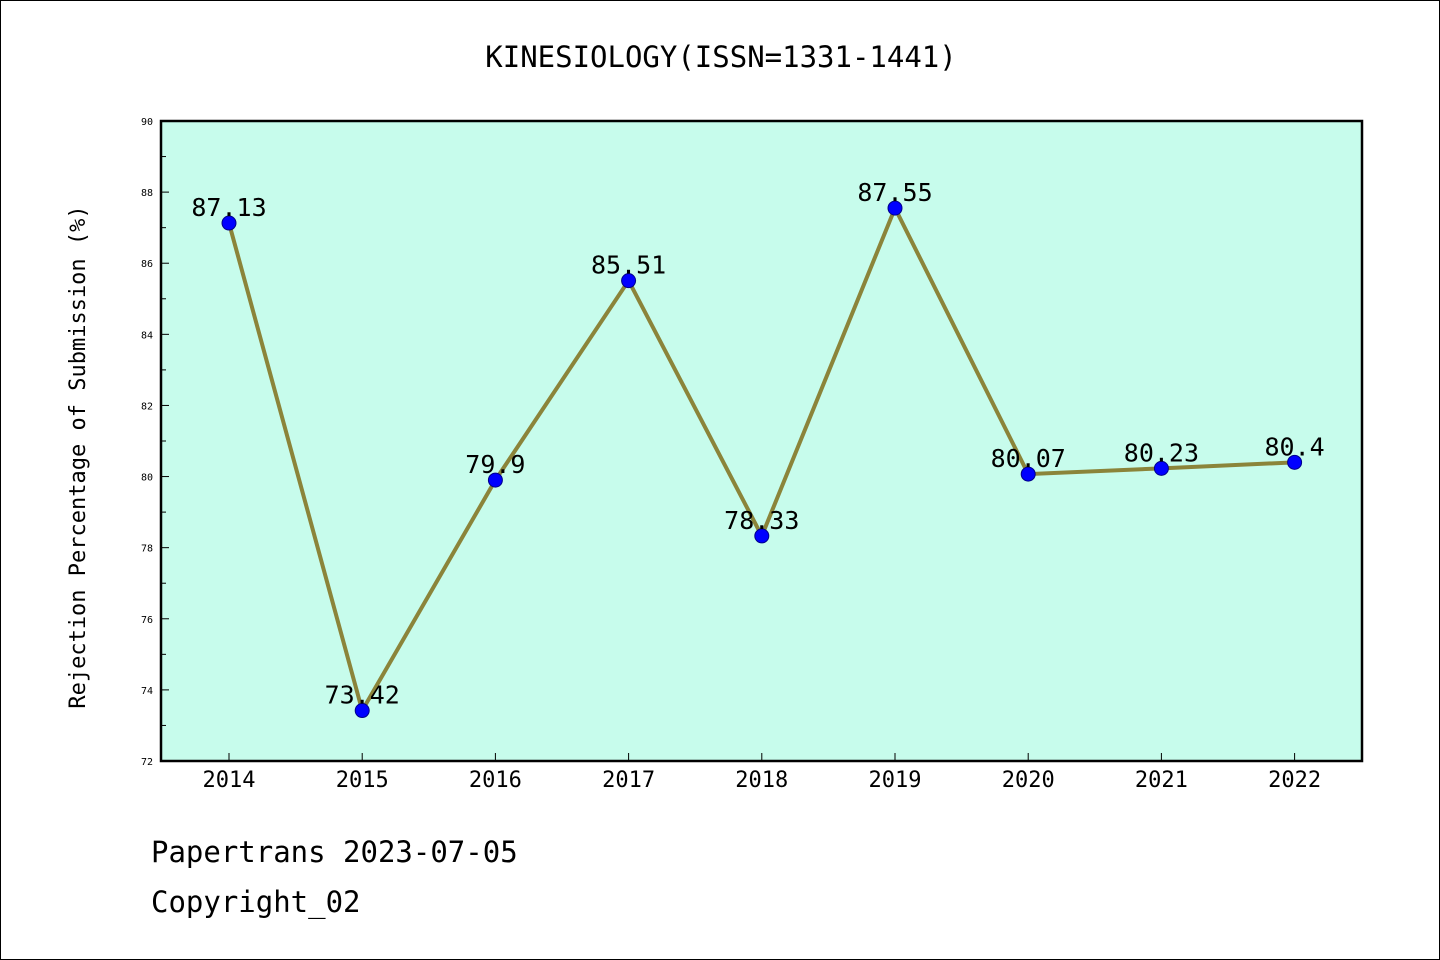  Describe the element at coordinates (495, 464) in the screenshot. I see `data-label: 79.9` at that location.